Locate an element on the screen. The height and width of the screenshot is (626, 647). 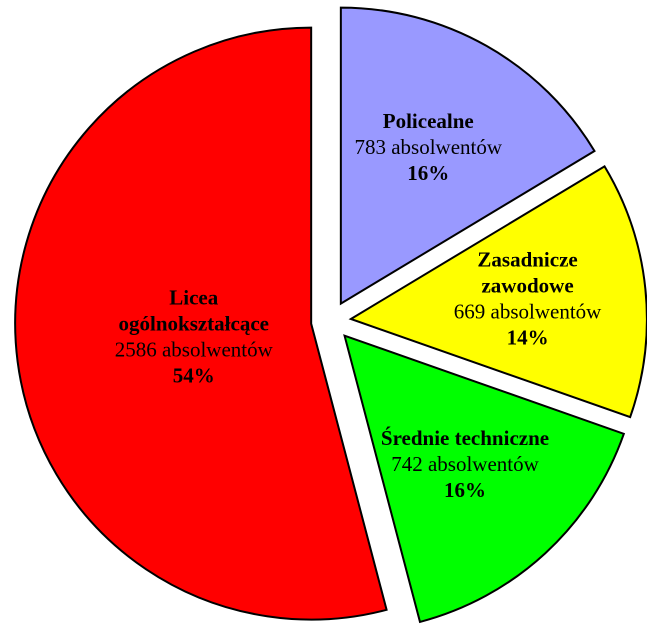
slice-label: Zasadnicze is located at coordinates (527, 260).